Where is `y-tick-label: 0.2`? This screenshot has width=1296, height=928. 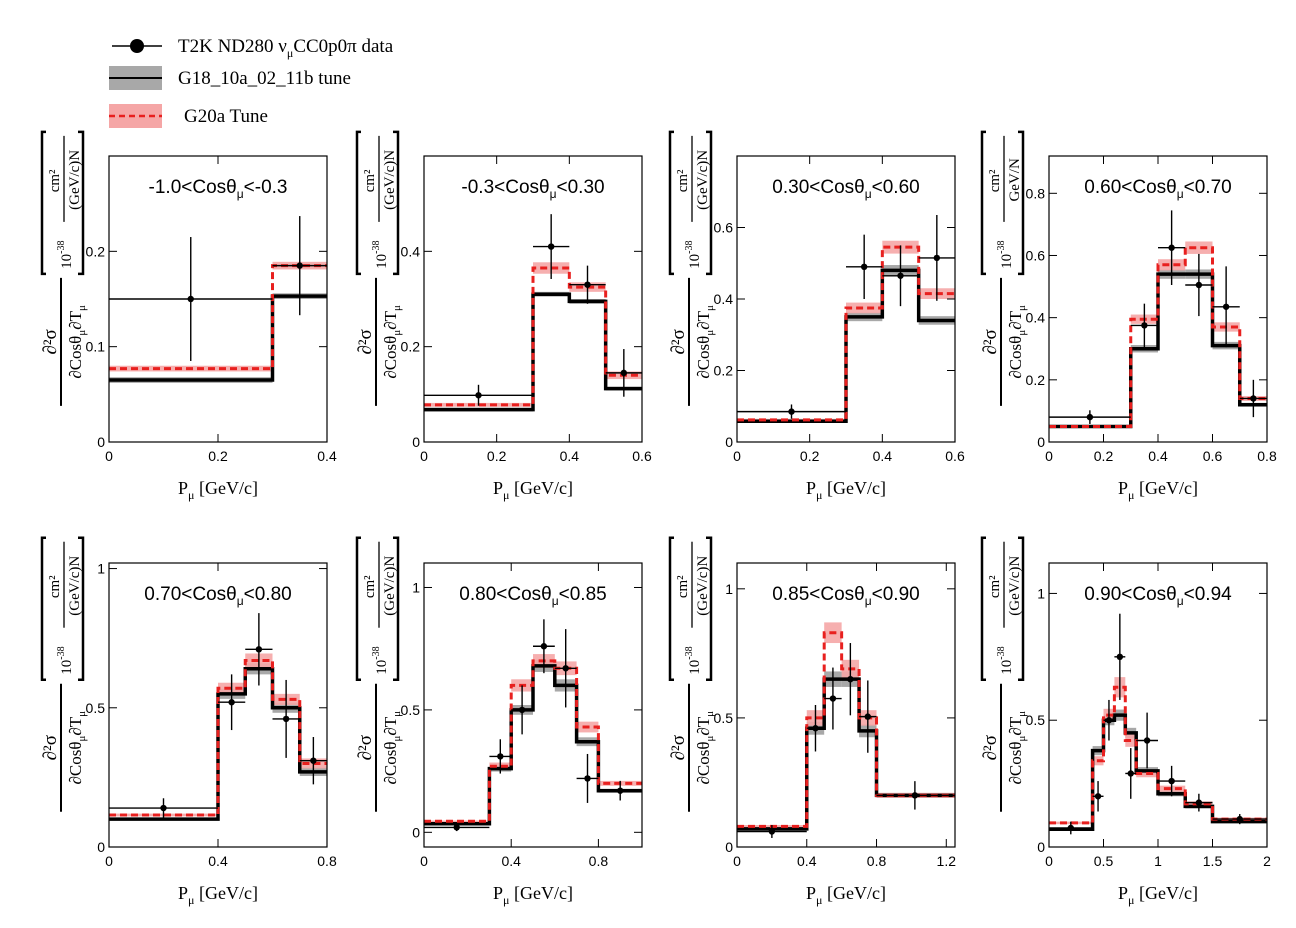 y-tick-label: 0.2 is located at coordinates (724, 371).